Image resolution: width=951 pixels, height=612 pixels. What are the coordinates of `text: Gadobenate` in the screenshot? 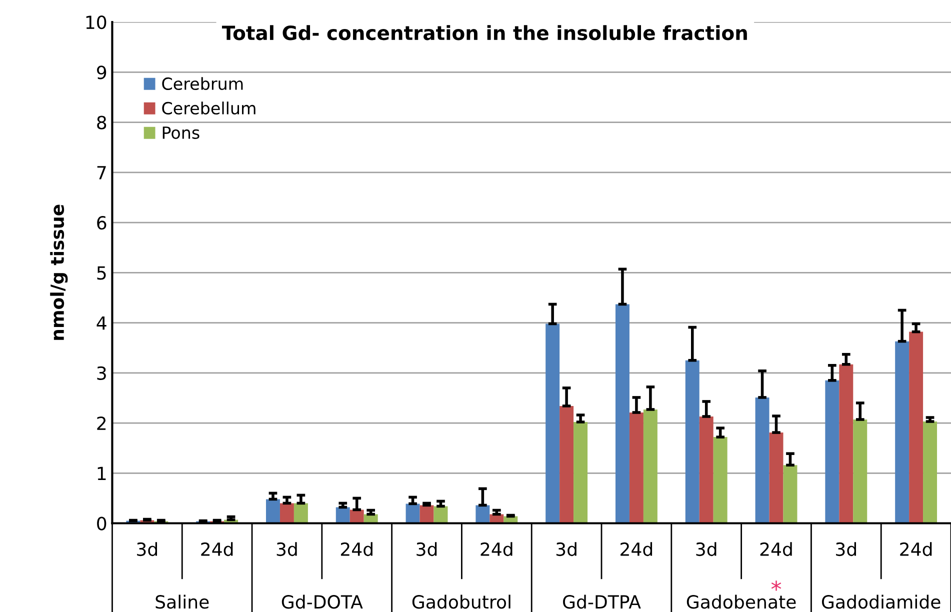 It's located at (741, 601).